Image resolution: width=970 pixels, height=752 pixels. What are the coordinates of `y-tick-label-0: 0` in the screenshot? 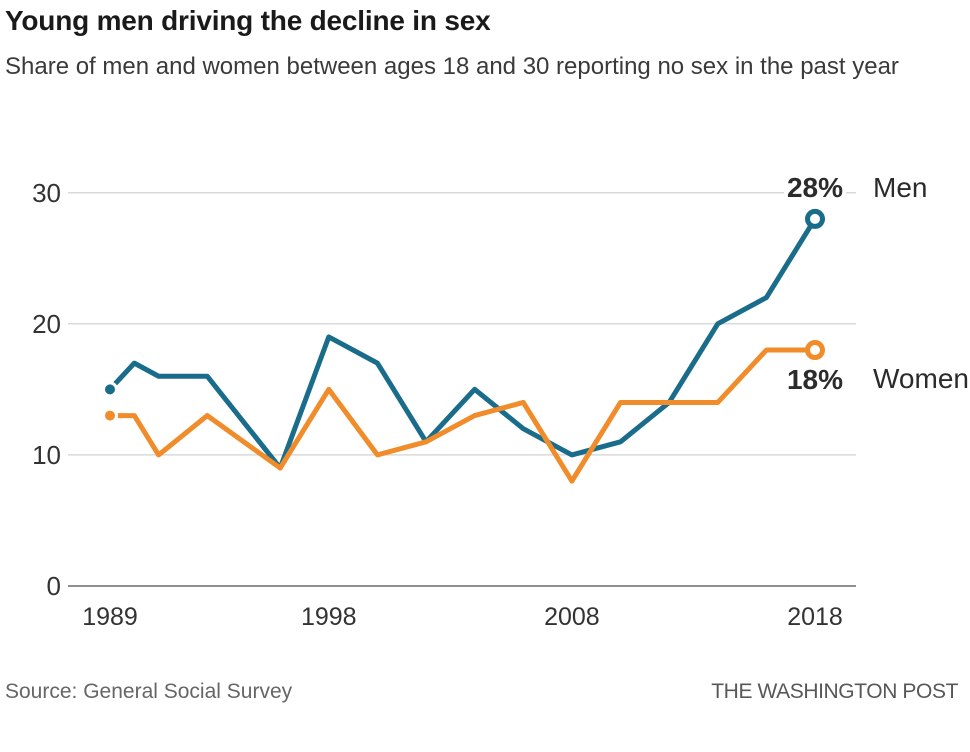 It's located at (53, 586).